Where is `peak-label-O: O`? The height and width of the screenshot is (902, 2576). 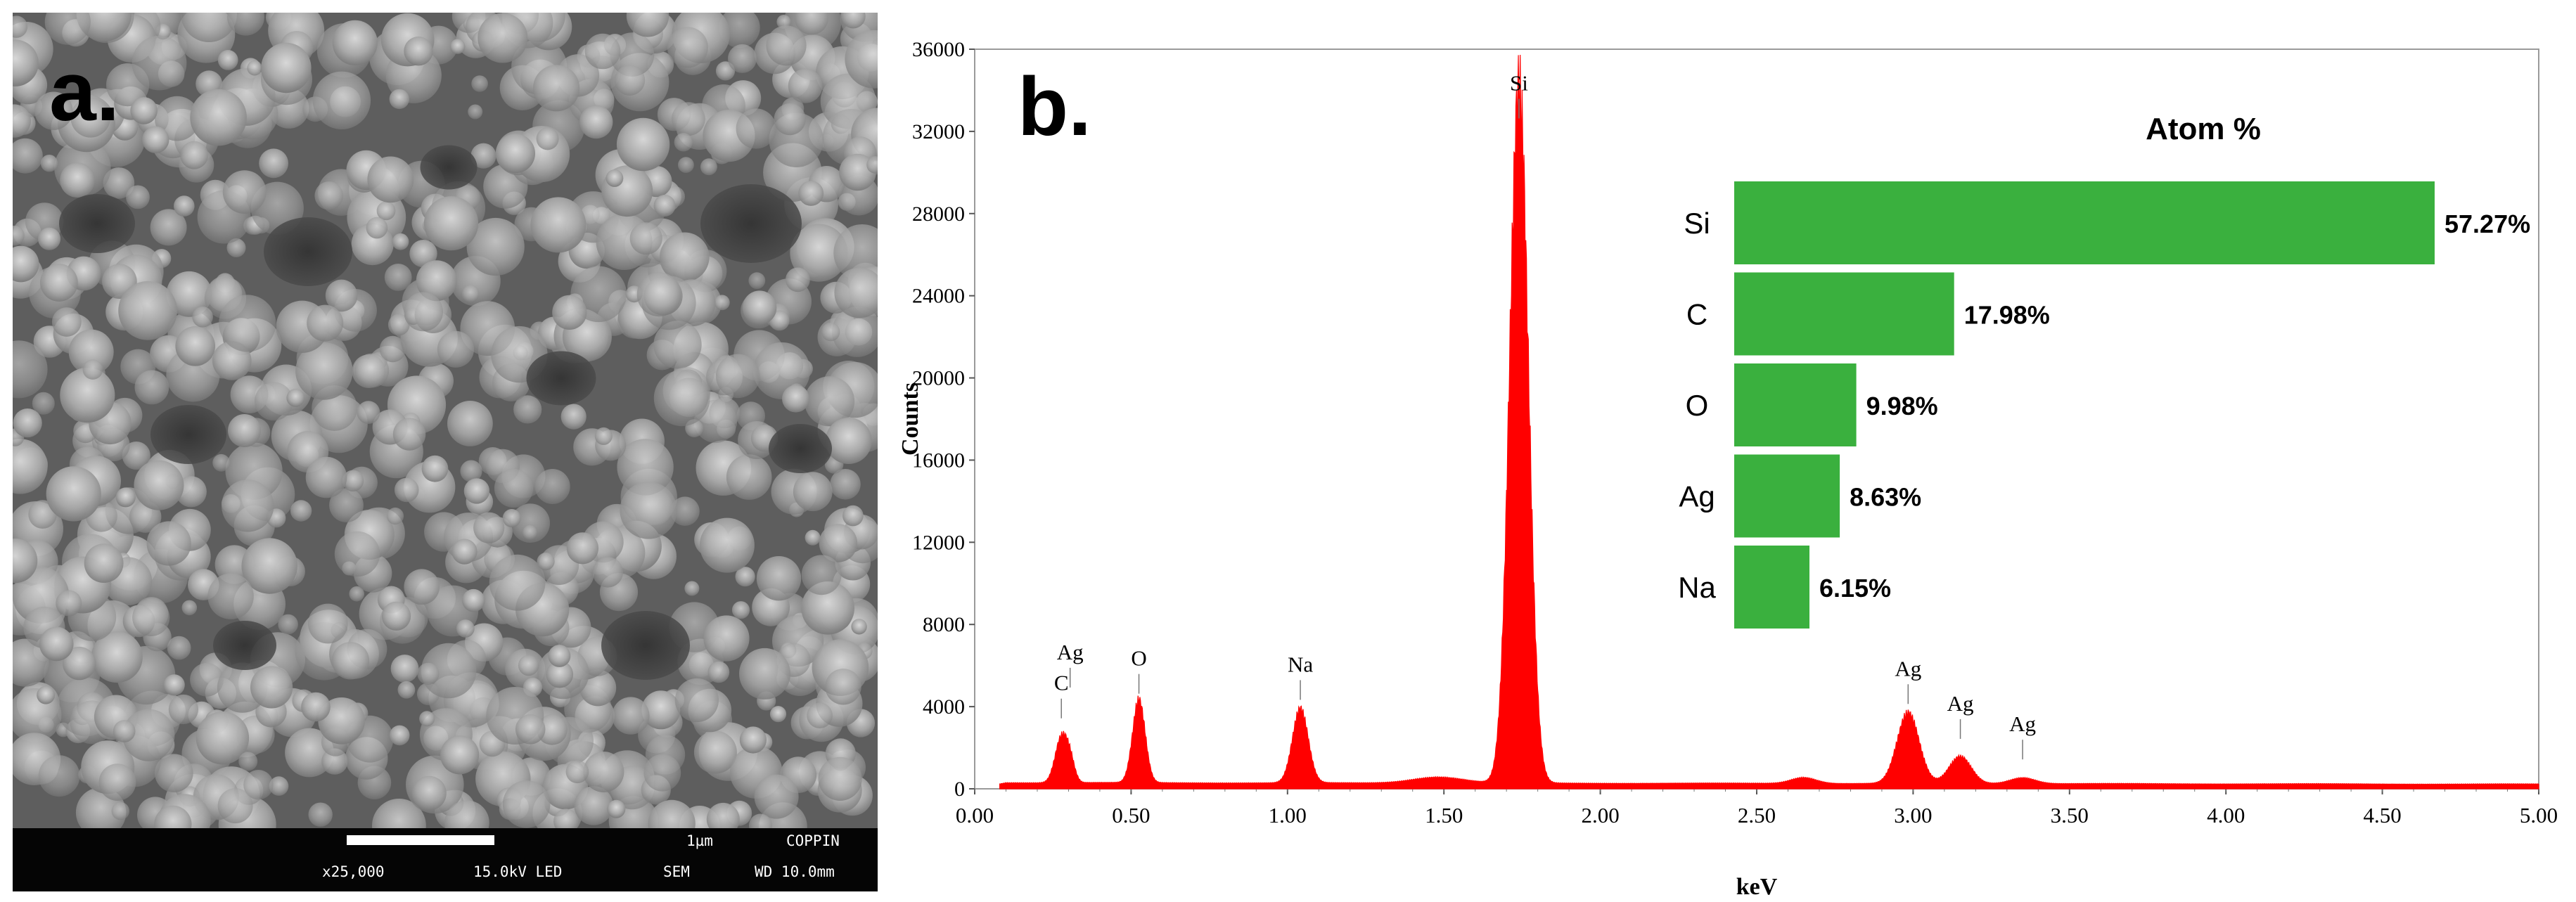
peak-label-O: O is located at coordinates (1138, 658).